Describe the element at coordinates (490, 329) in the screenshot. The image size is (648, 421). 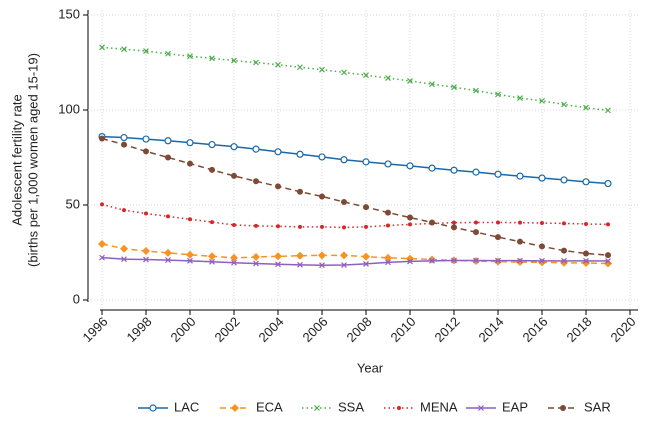
I see `x-tick-label: 2014` at that location.